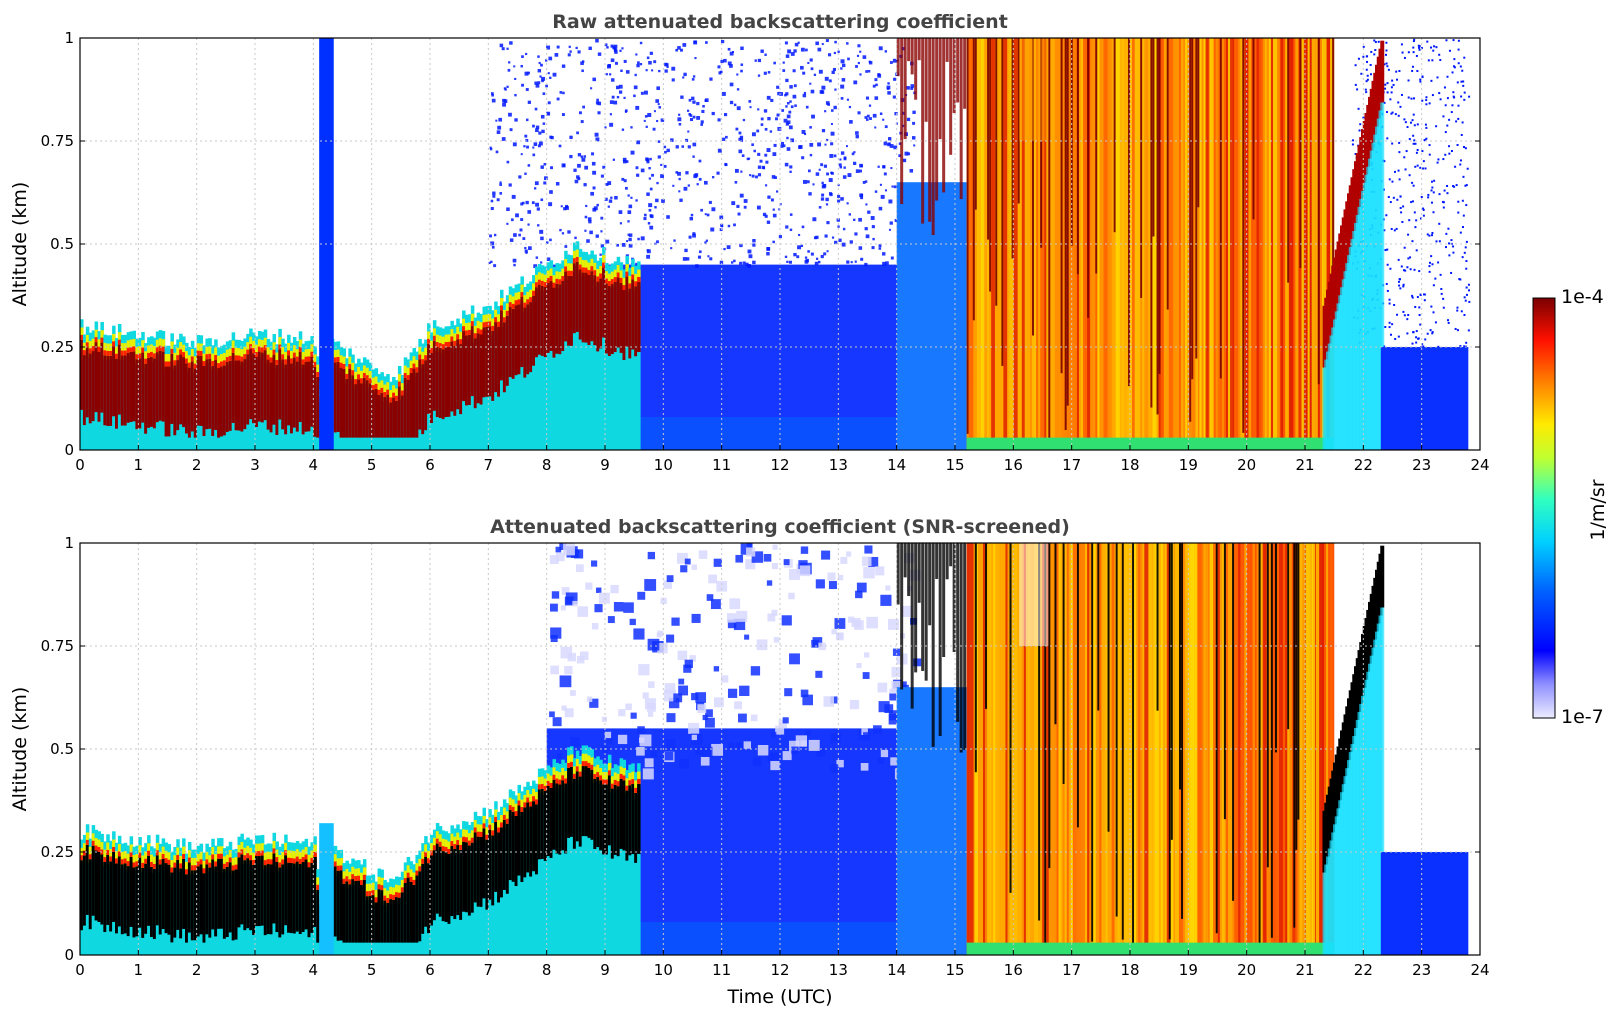 The width and height of the screenshot is (1621, 1020). Describe the element at coordinates (1115, 244) in the screenshot. I see `dense-cloud` at that location.